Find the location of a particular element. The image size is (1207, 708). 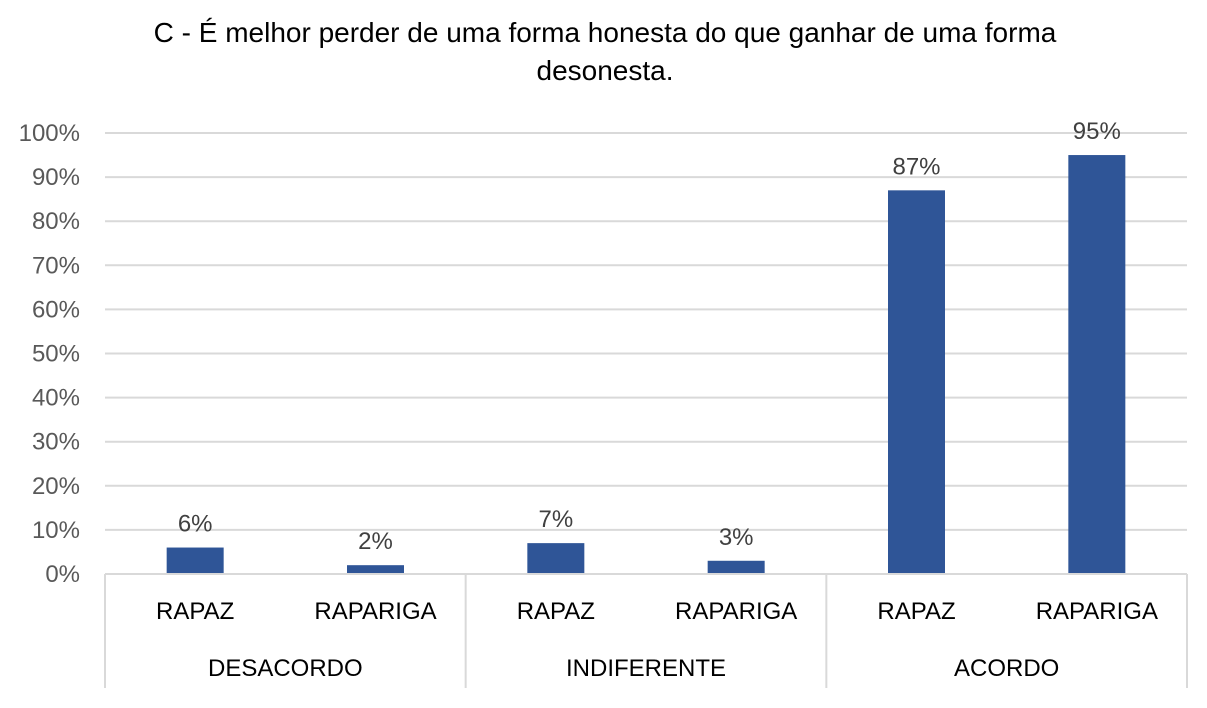

y-tick-label: 0% is located at coordinates (62, 574).